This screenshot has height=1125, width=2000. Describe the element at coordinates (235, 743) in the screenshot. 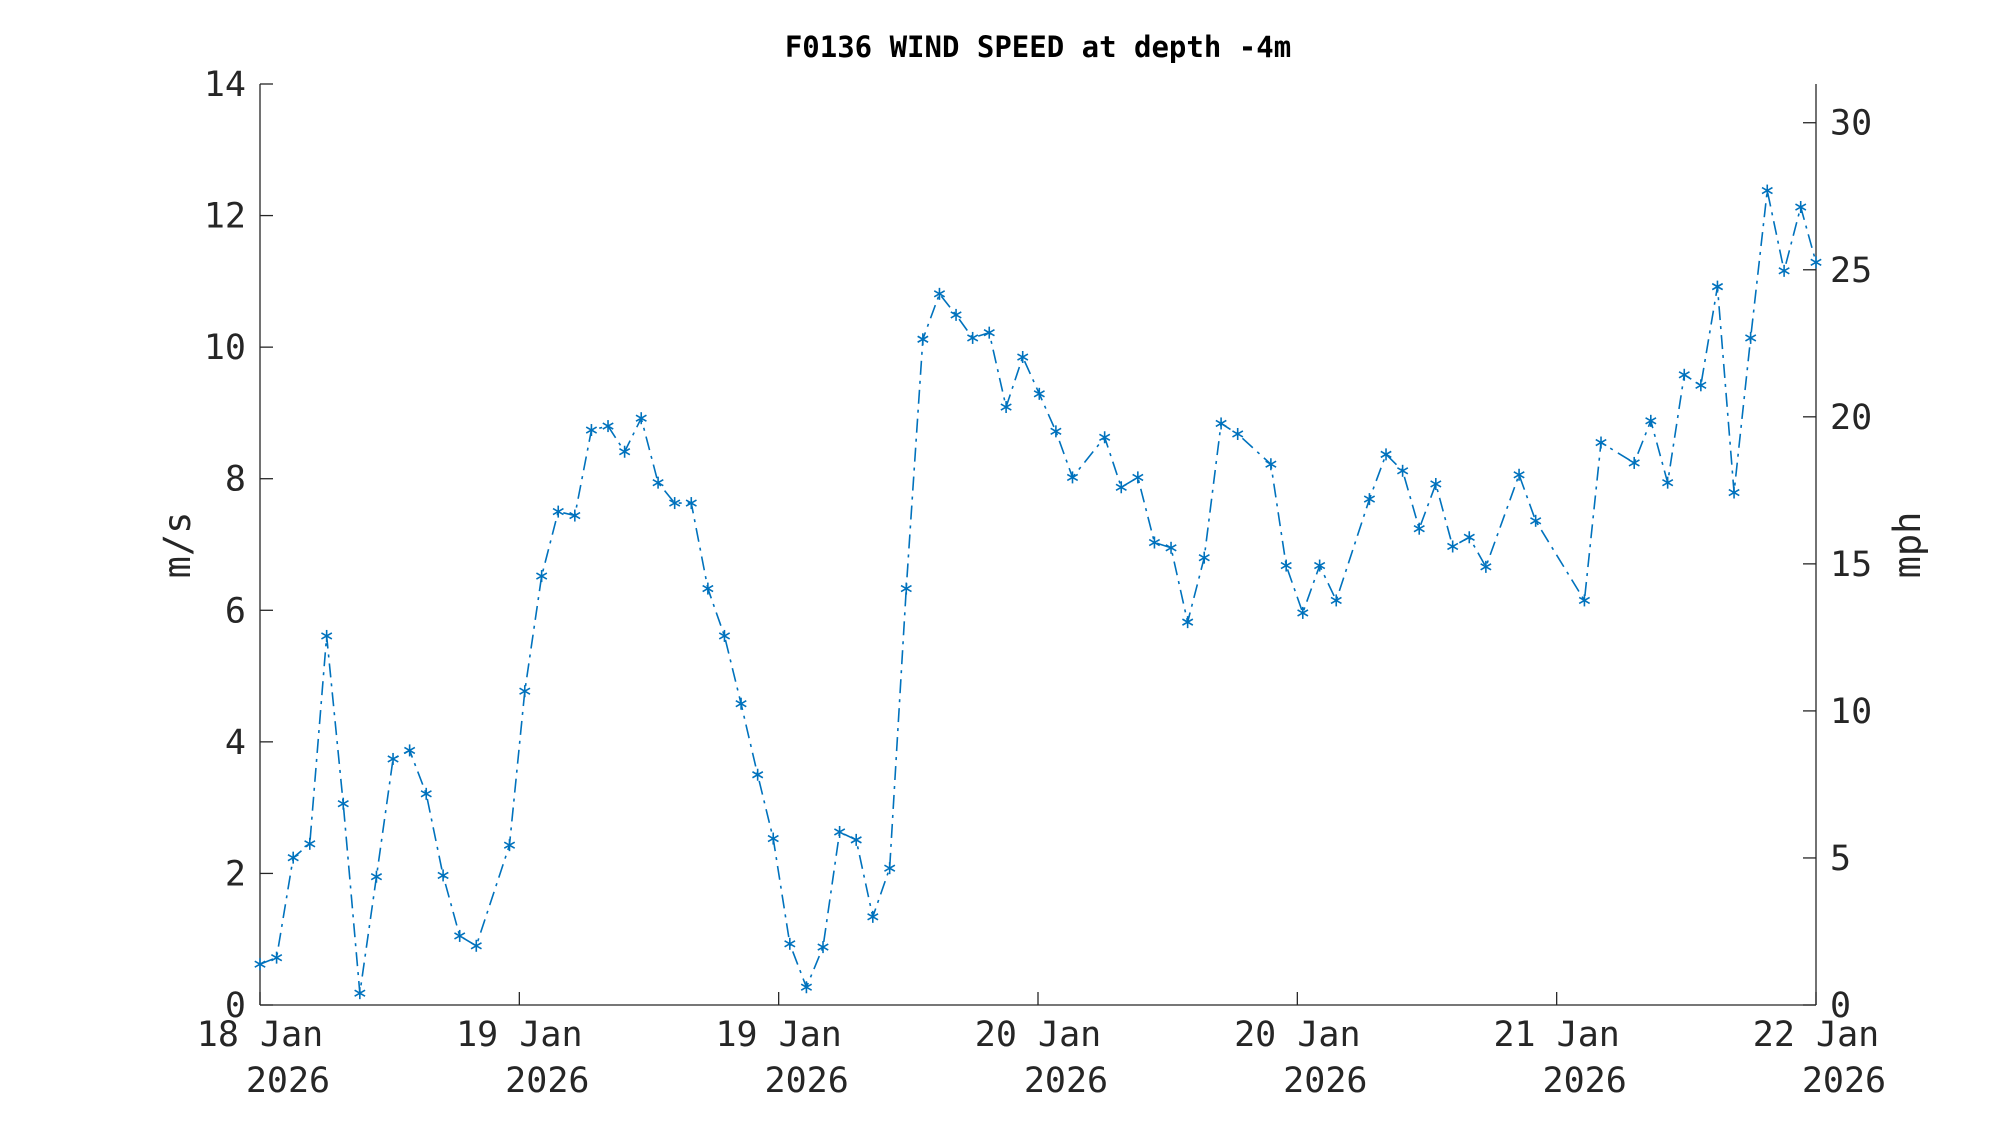

I see `y-tick-label: 4` at that location.